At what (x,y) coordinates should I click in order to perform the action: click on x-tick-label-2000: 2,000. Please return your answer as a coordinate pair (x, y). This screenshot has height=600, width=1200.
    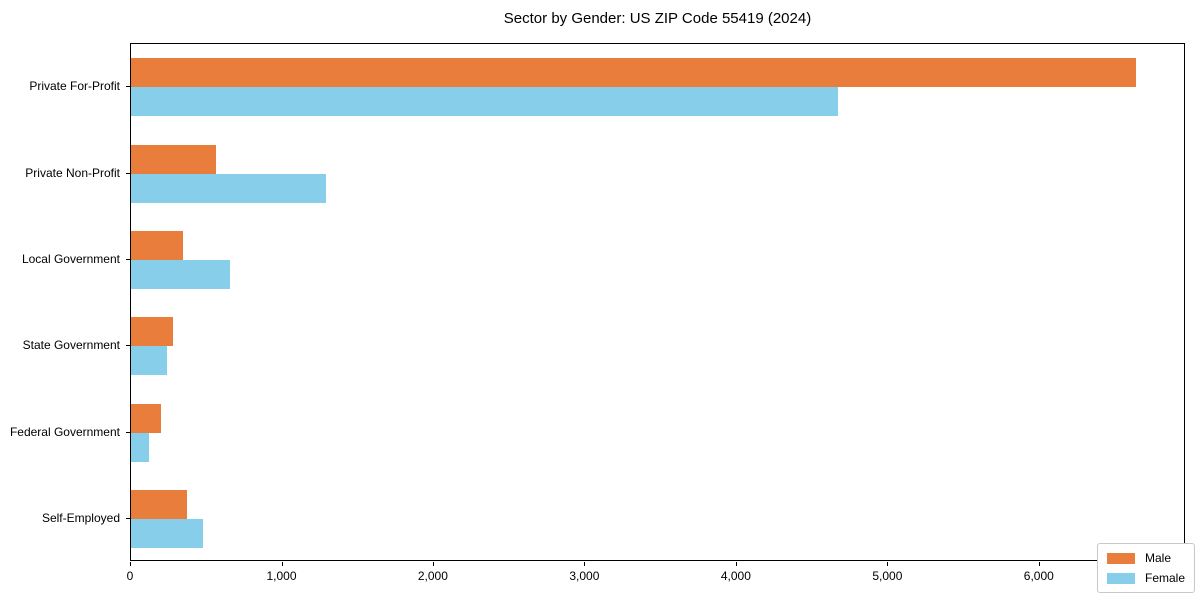
    Looking at the image, I should click on (432, 576).